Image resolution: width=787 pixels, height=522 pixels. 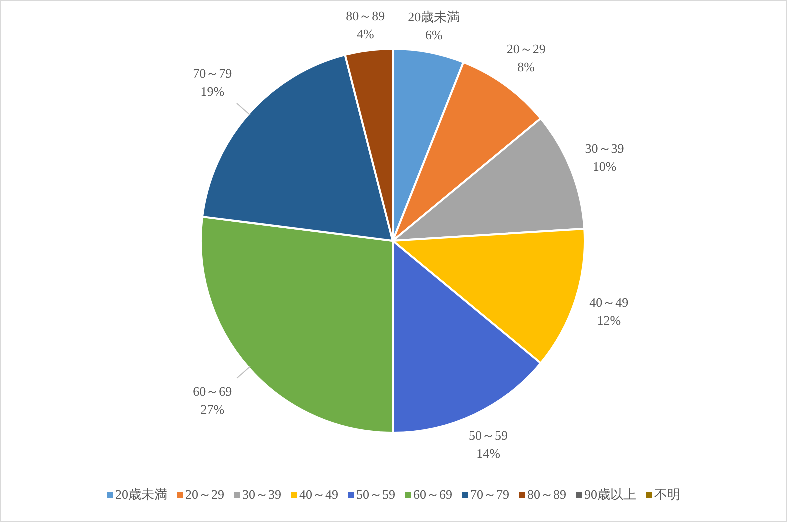 What do you see at coordinates (609, 302) in the screenshot?
I see `slice-label: 40～49` at bounding box center [609, 302].